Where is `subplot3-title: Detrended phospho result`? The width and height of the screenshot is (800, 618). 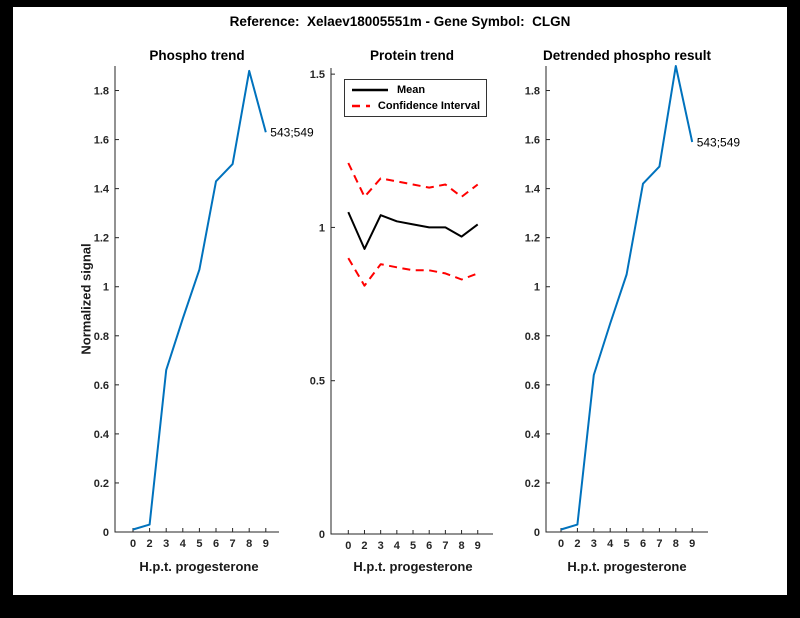
subplot3-title: Detrended phospho result is located at coordinates (627, 55).